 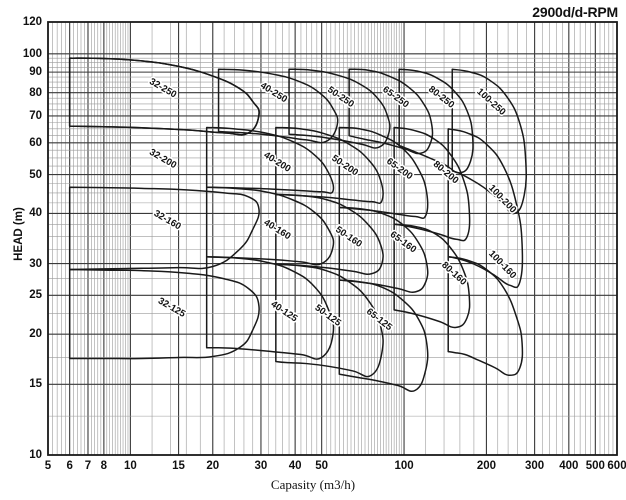 I want to click on x-tick-label: 20, so click(x=213, y=466).